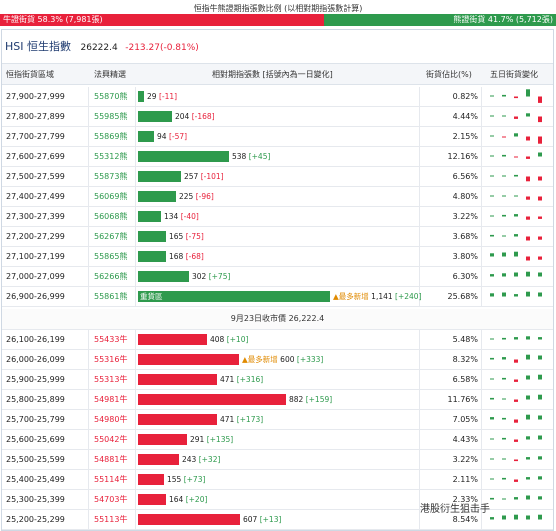 The image size is (556, 531). What do you see at coordinates (277, 340) in the screenshot?
I see `table-row: 26,100-26,199 55433牛 408 [+10] 5.48%` at bounding box center [277, 340].